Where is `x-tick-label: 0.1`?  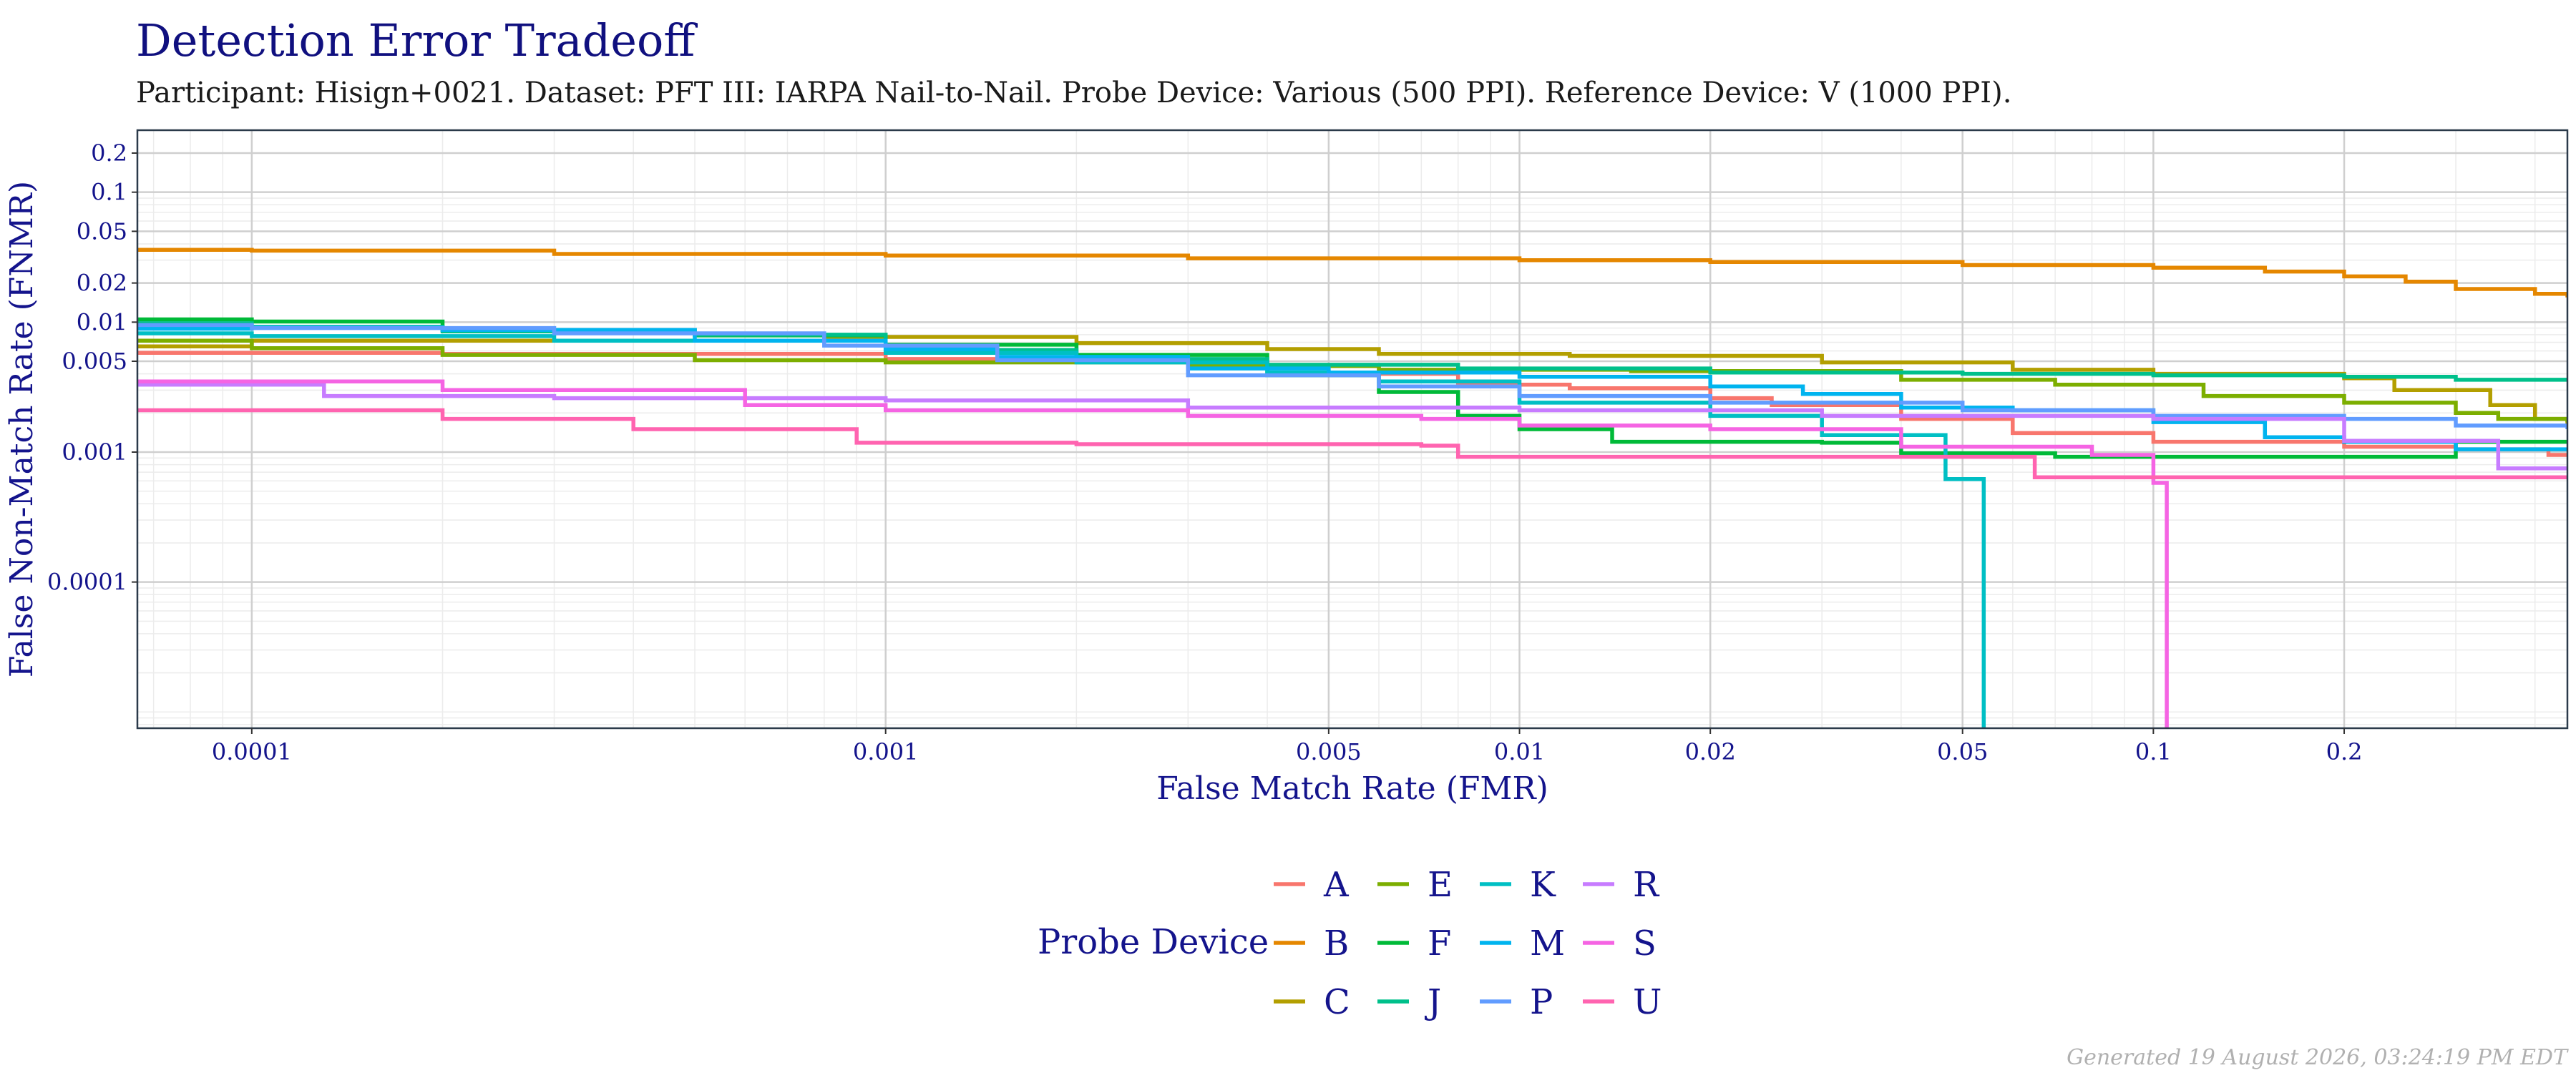 x-tick-label: 0.1 is located at coordinates (2153, 752).